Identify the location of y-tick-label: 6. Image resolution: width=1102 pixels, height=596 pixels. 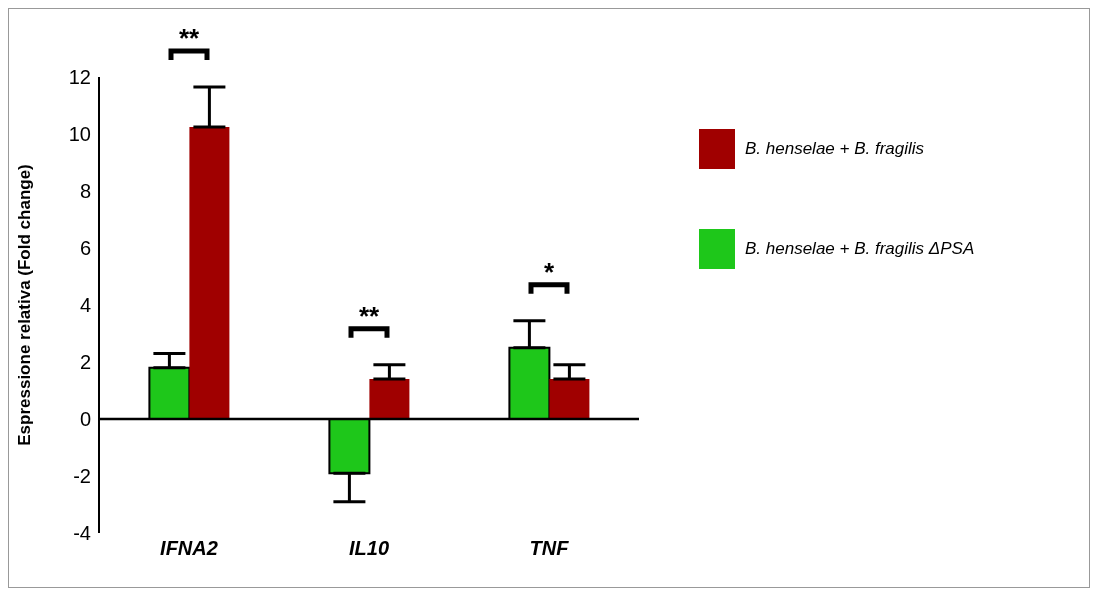
(85, 248).